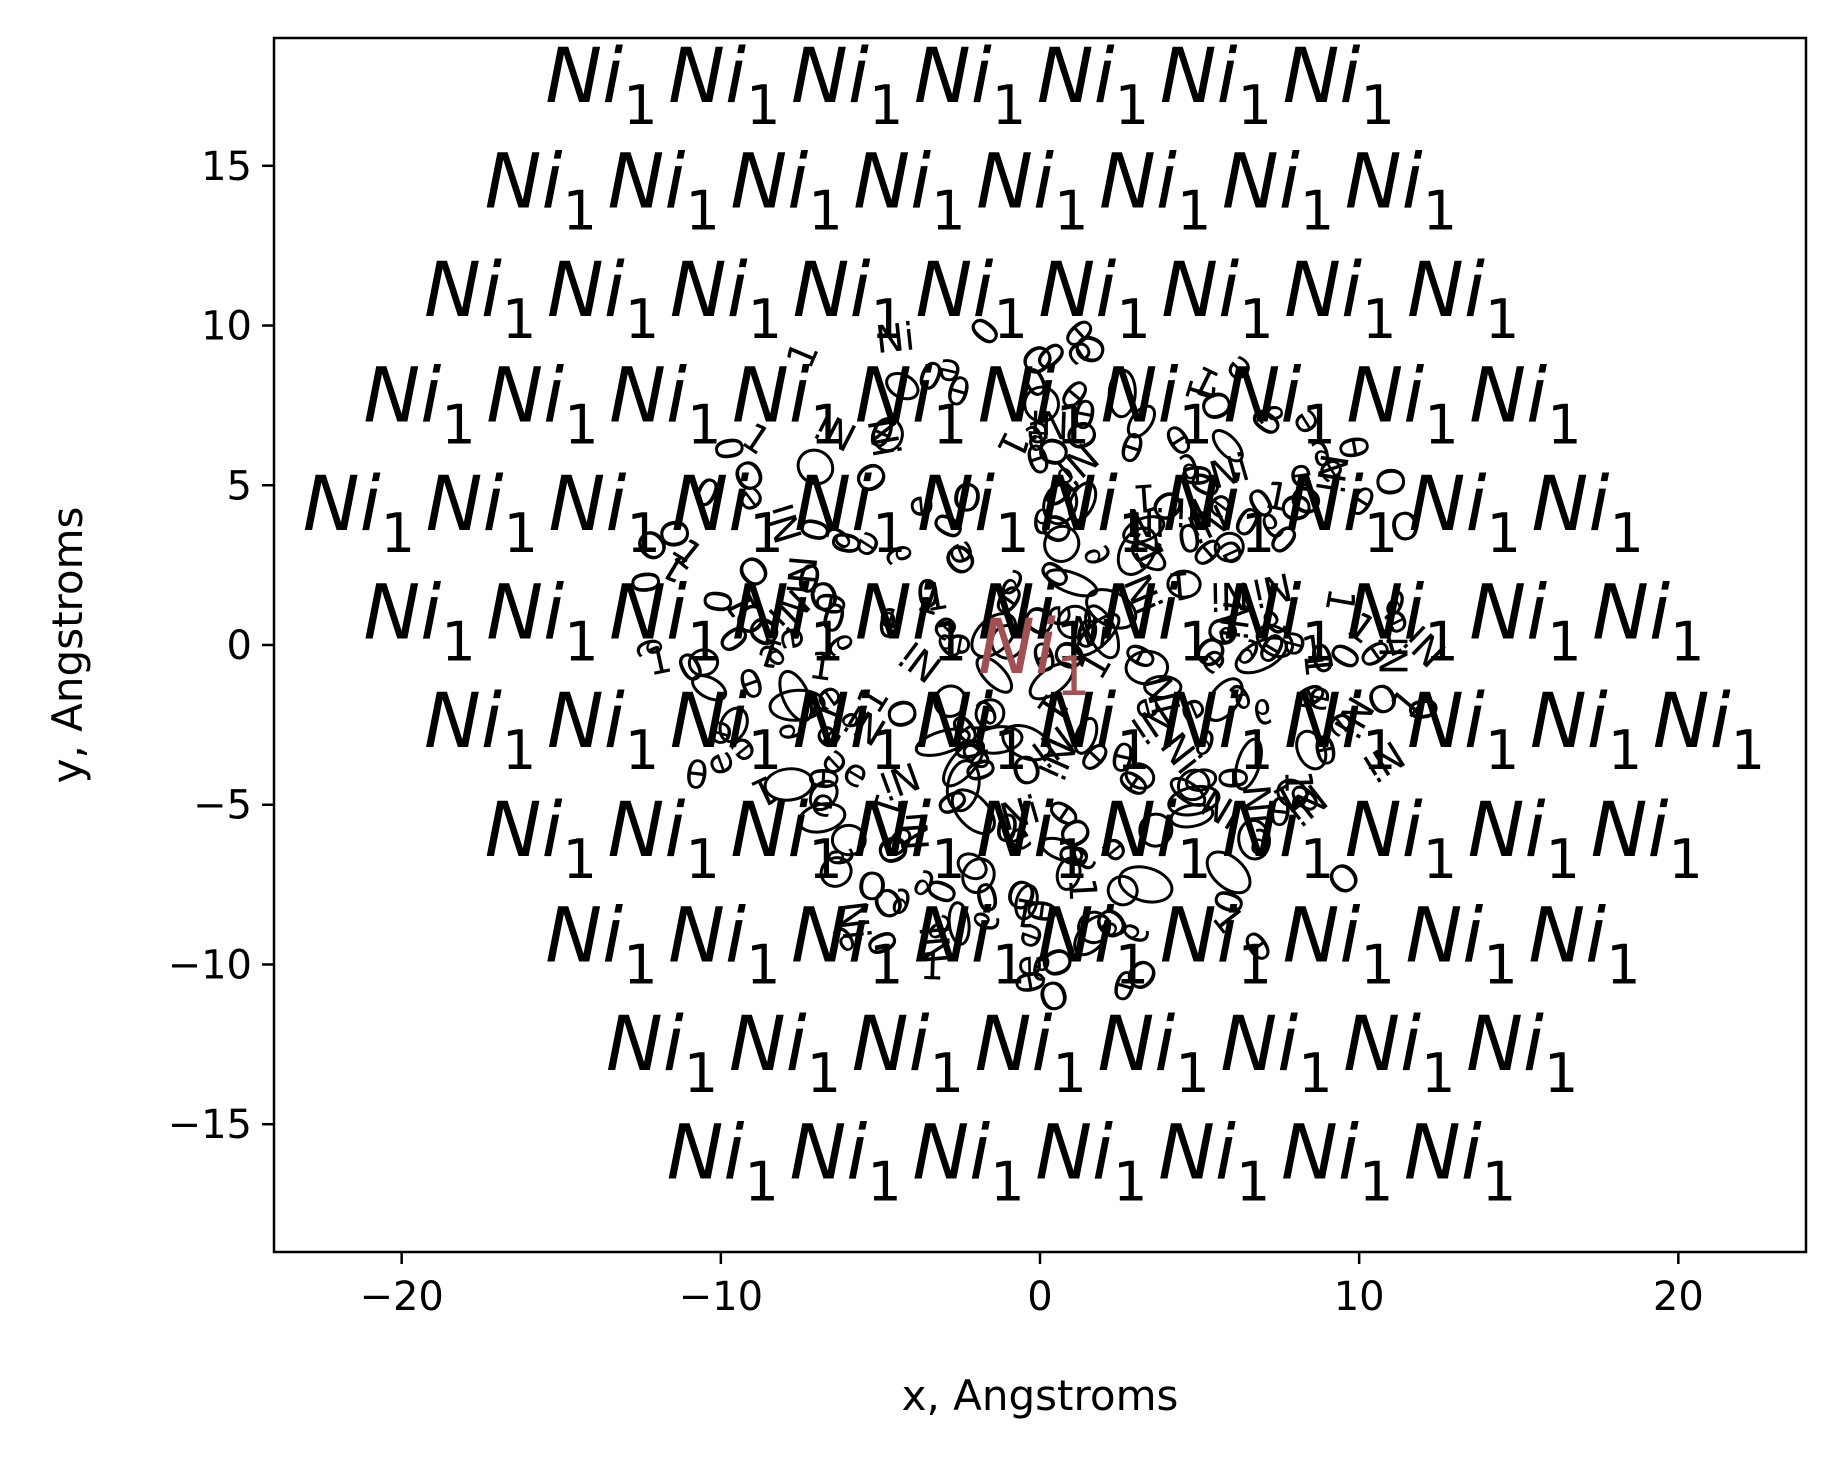  Describe the element at coordinates (210, 1125) in the screenshot. I see `y-tick-label: −15` at that location.